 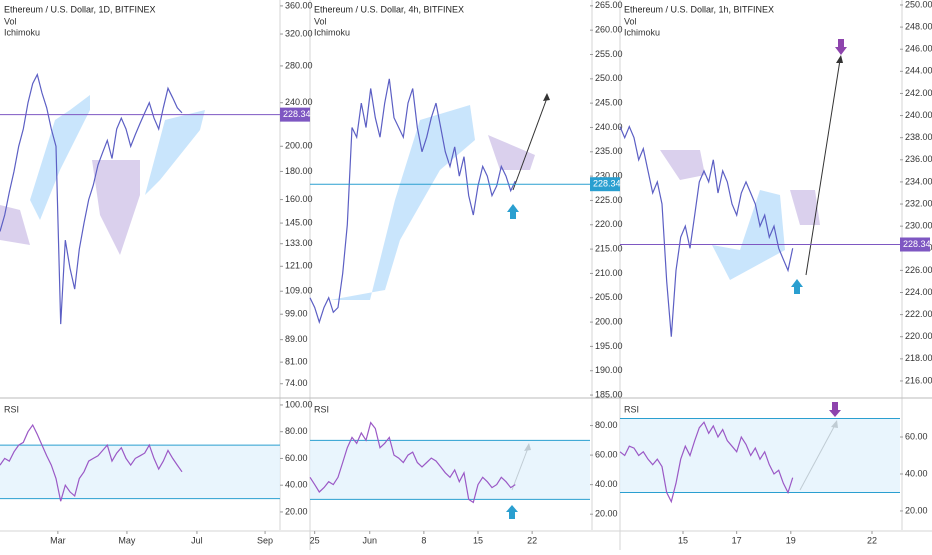 I want to click on y-tick-label: 320.00, so click(x=299, y=33).